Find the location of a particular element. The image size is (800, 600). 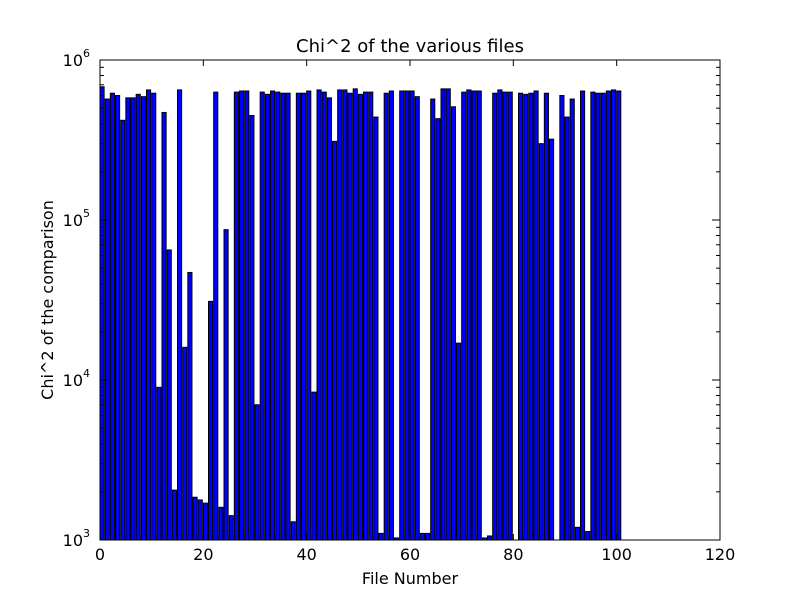

y-tick-label: 10⁵ is located at coordinates (76, 218).